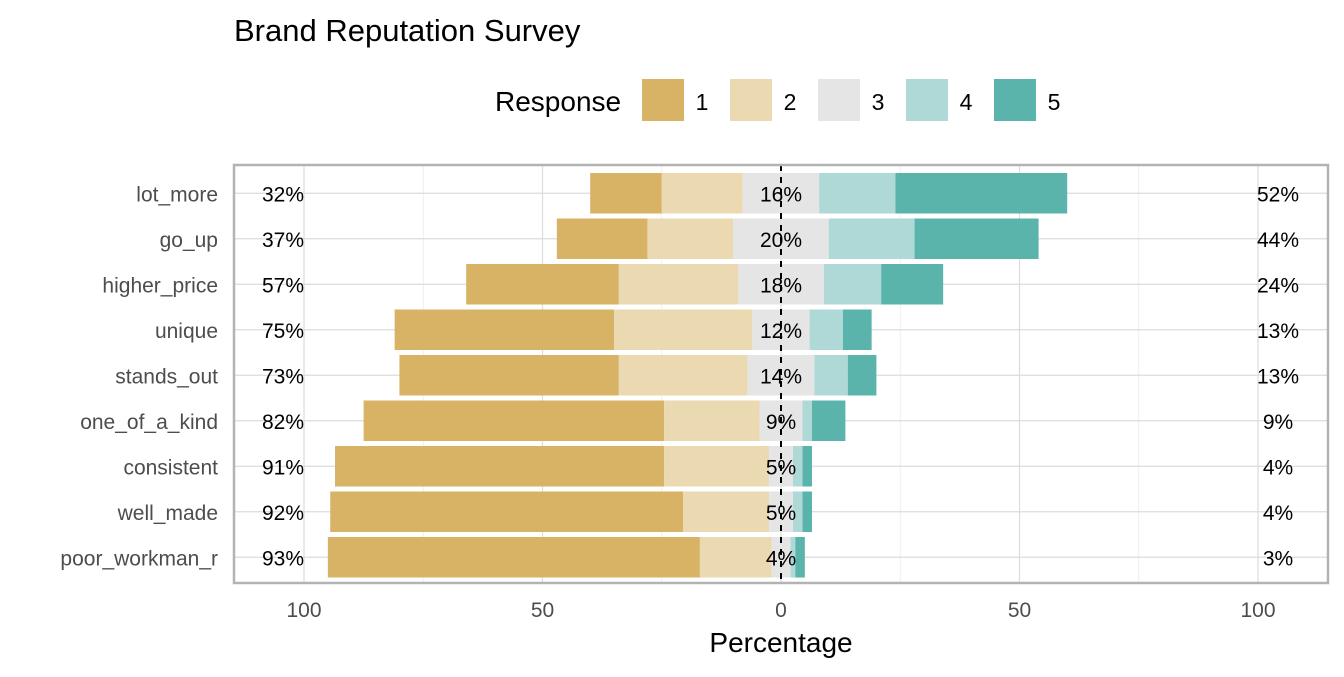 This screenshot has height=677, width=1344. I want to click on left-percent-label: 91%, so click(283, 467).